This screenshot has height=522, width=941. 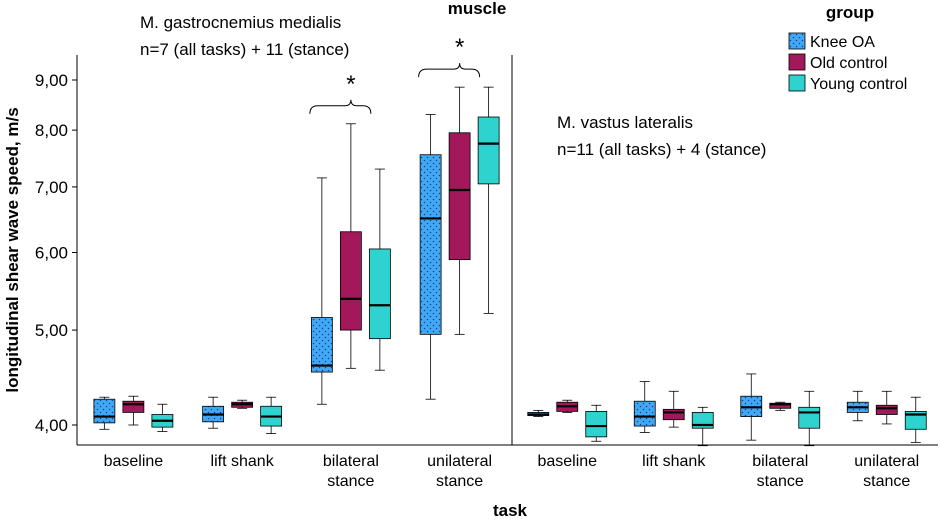 I want to click on panel-2-title-line-2: n=11 (all tasks) + 4 (stance), so click(x=661, y=149).